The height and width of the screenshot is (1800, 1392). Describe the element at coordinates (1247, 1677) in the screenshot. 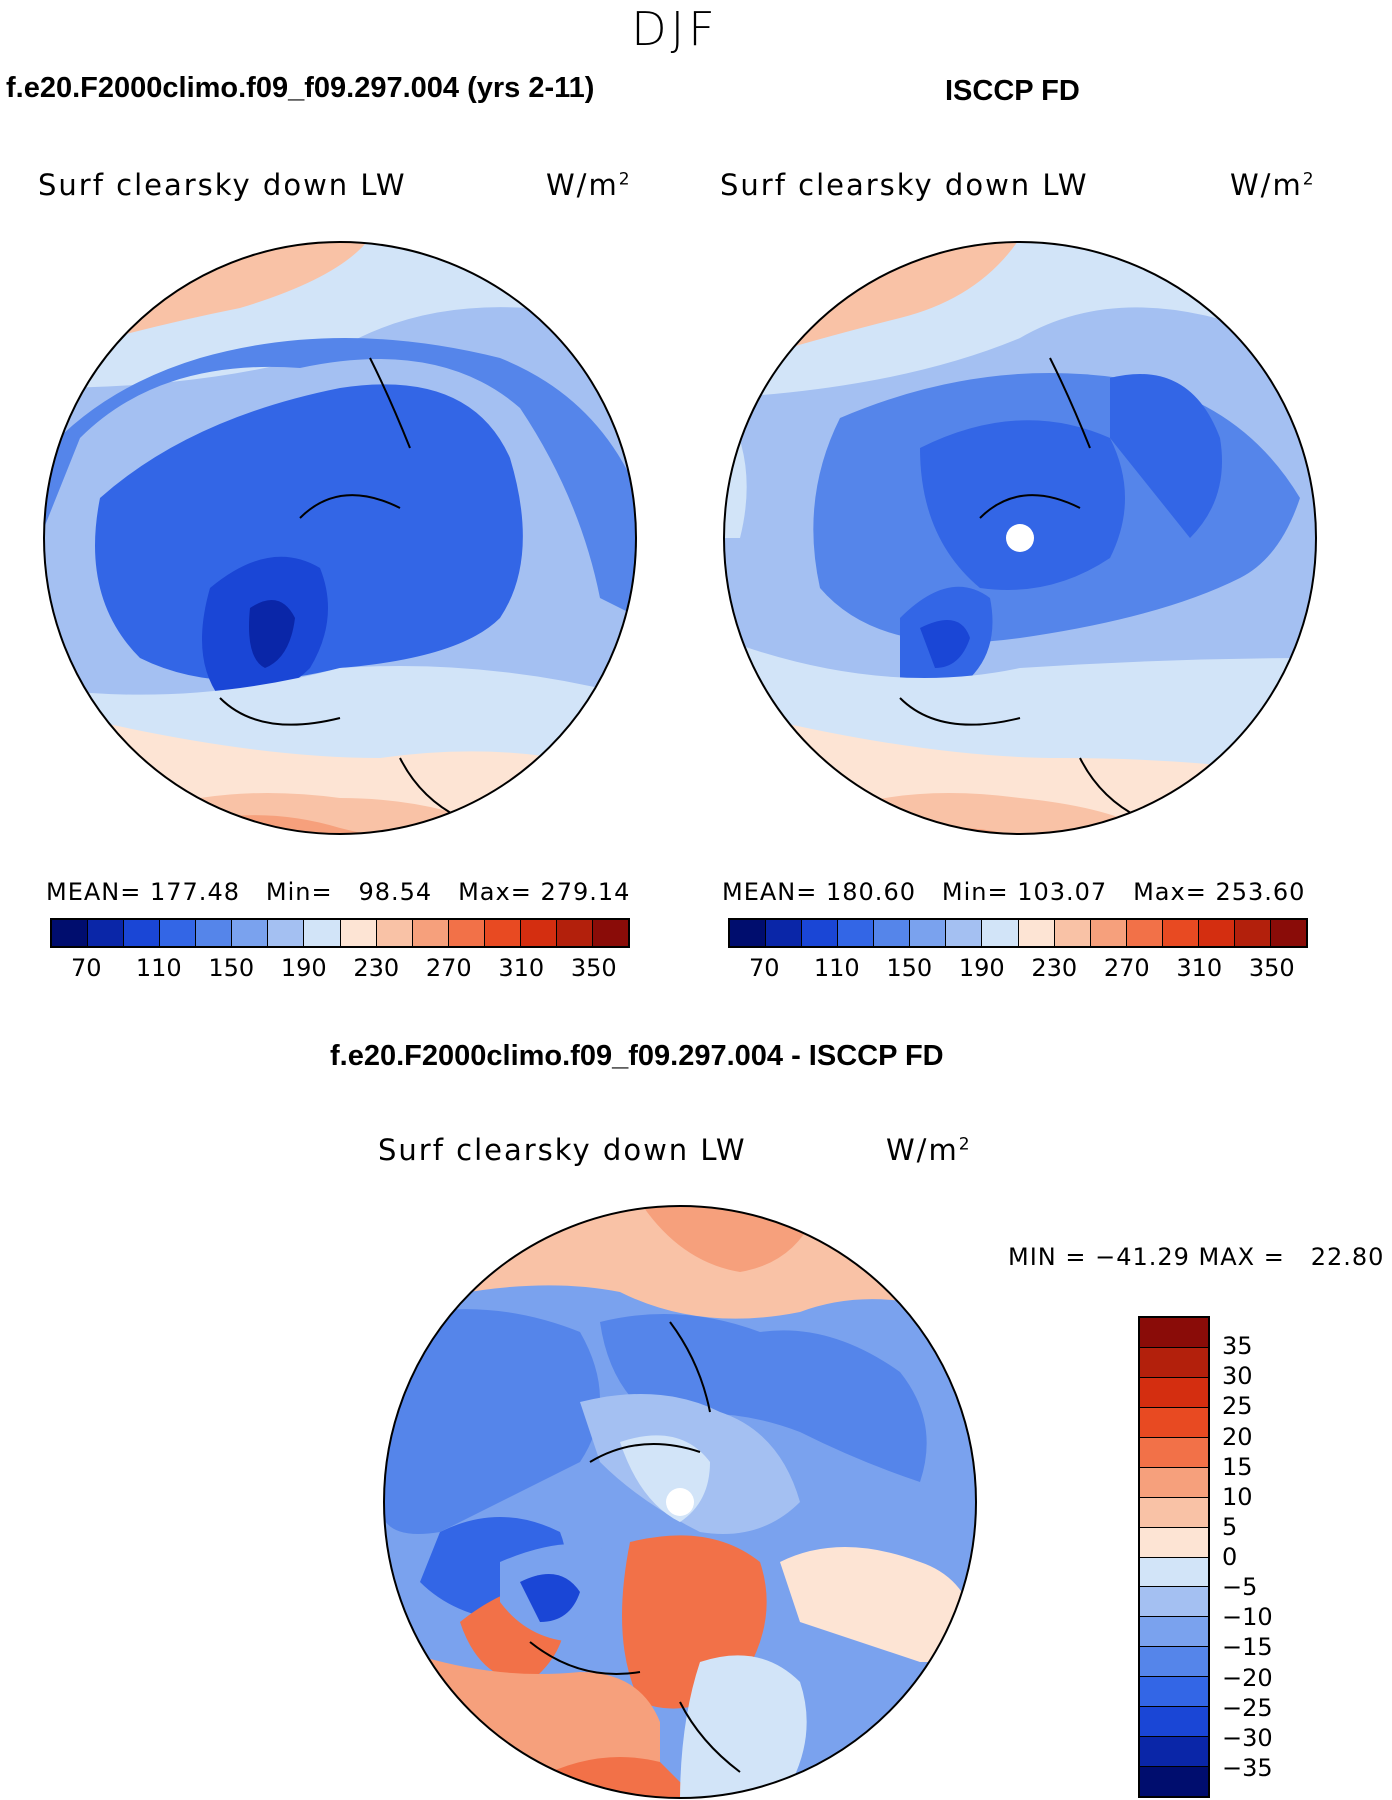

I see `colorbar-tick-label: −20` at that location.